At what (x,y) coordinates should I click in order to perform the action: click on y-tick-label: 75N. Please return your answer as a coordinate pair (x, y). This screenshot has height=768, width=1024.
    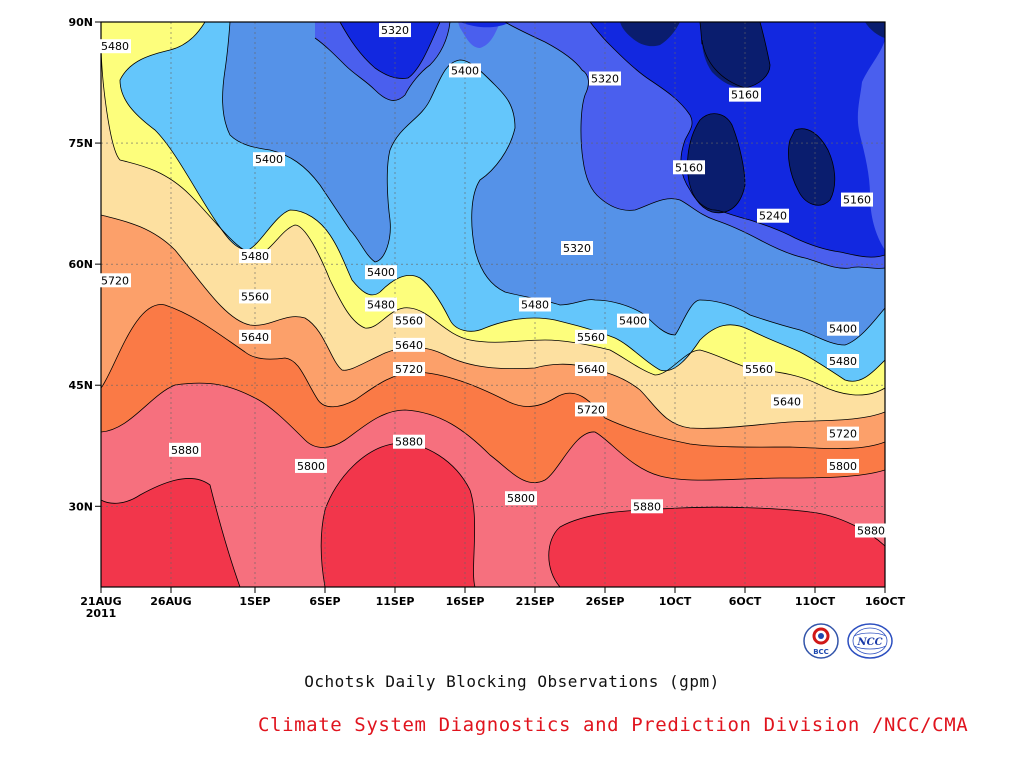
    Looking at the image, I should click on (80, 143).